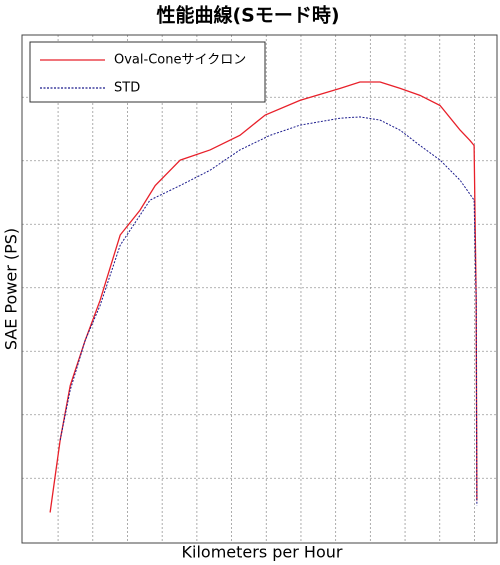 Image resolution: width=500 pixels, height=565 pixels. I want to click on y-axis-label: SAE Power (PS), so click(11, 289).